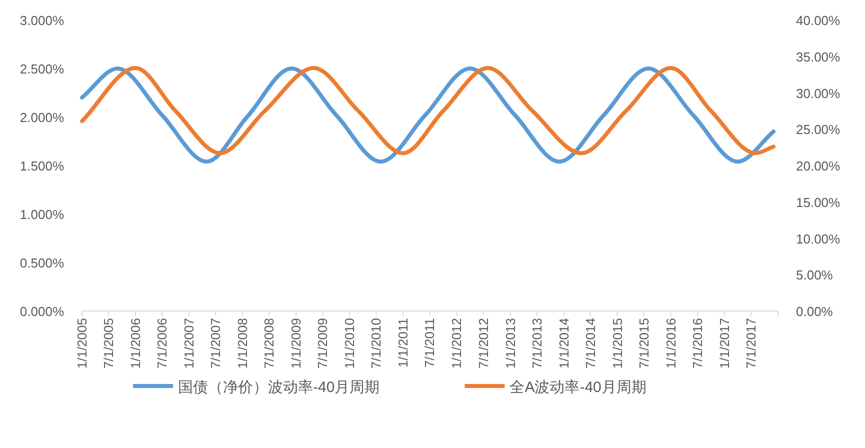 This screenshot has height=448, width=865. What do you see at coordinates (698, 343) in the screenshot?
I see `x-tick-label: 7/1/2016` at bounding box center [698, 343].